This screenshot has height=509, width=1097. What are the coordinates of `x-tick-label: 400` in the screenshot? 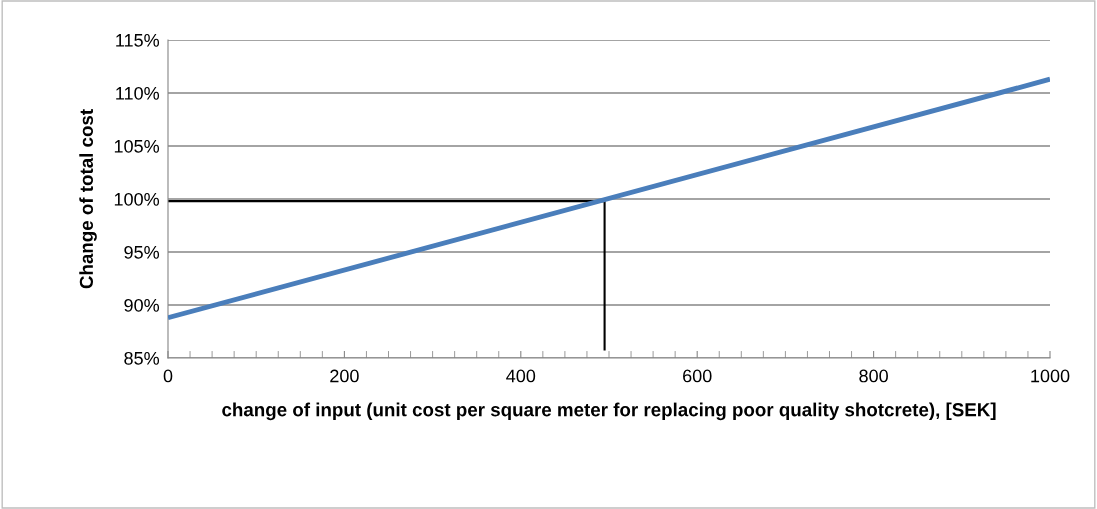 It's located at (521, 376).